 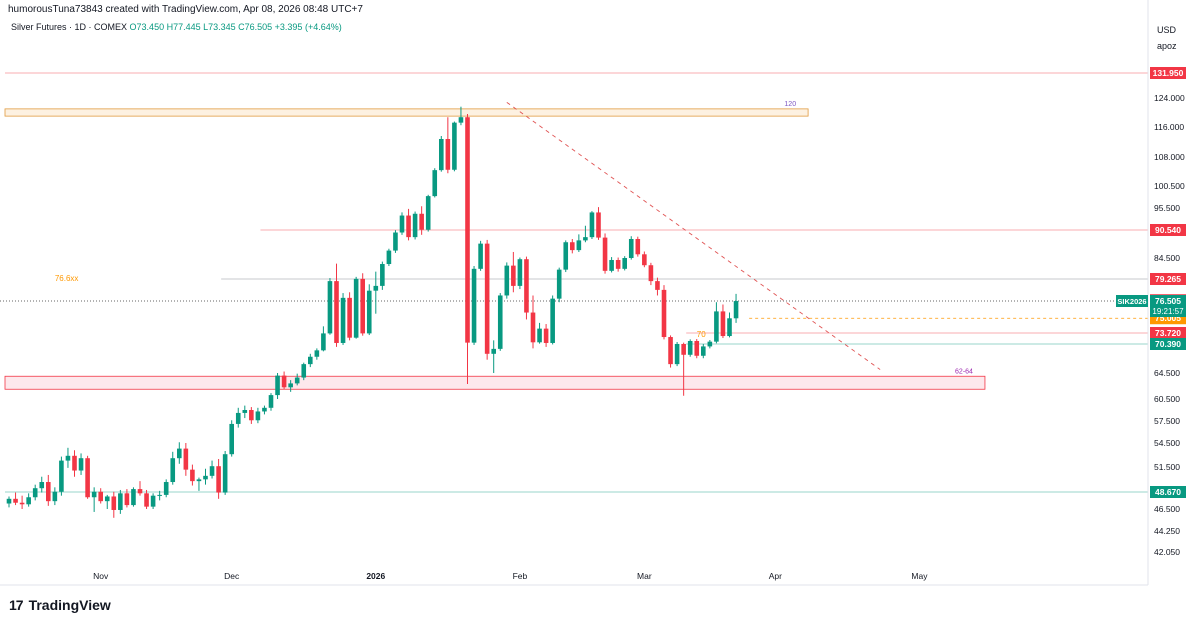 What do you see at coordinates (232, 576) in the screenshot?
I see `time-tick-label: Dec` at bounding box center [232, 576].